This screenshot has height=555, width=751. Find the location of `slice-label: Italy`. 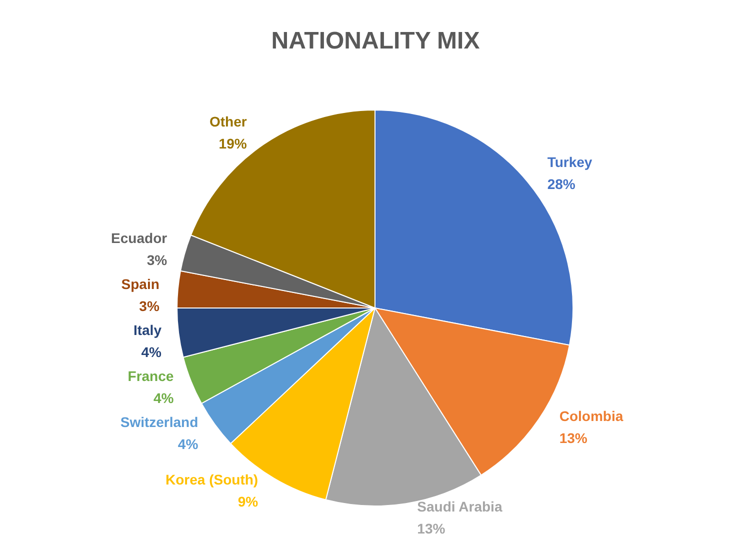

slice-label: Italy is located at coordinates (147, 330).